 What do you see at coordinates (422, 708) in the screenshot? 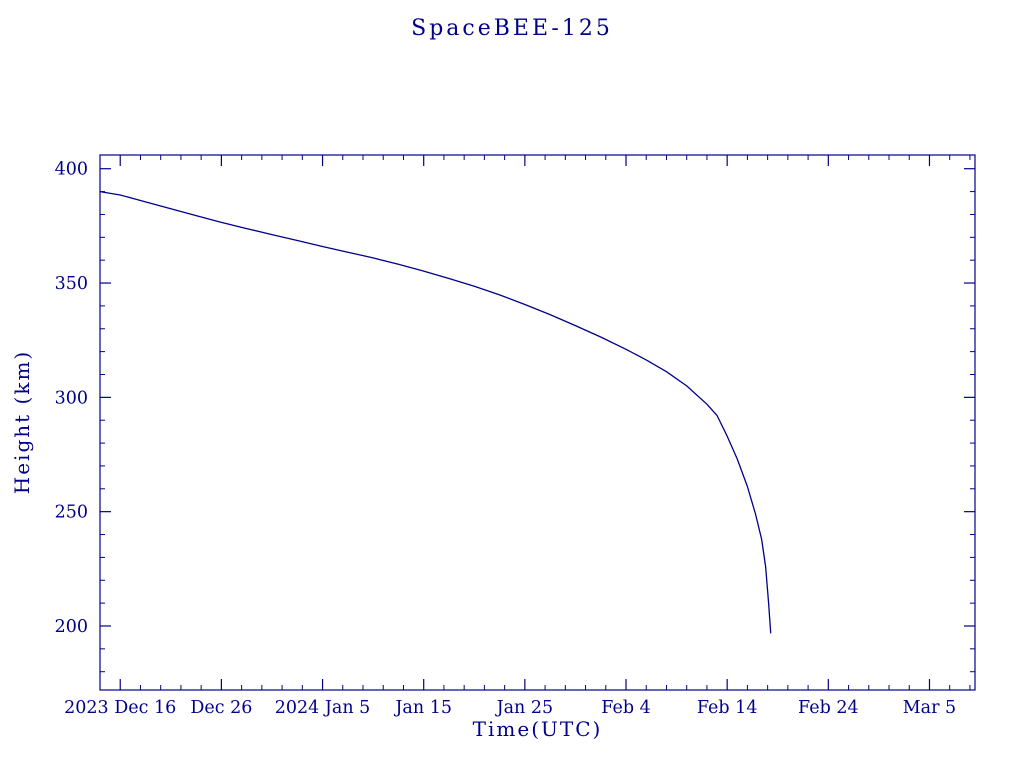
I see `x-tick-label: Jan 15` at bounding box center [422, 708].